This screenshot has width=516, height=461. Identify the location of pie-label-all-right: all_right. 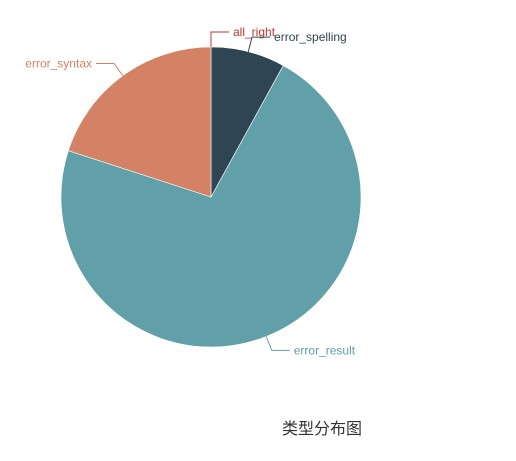
(254, 32).